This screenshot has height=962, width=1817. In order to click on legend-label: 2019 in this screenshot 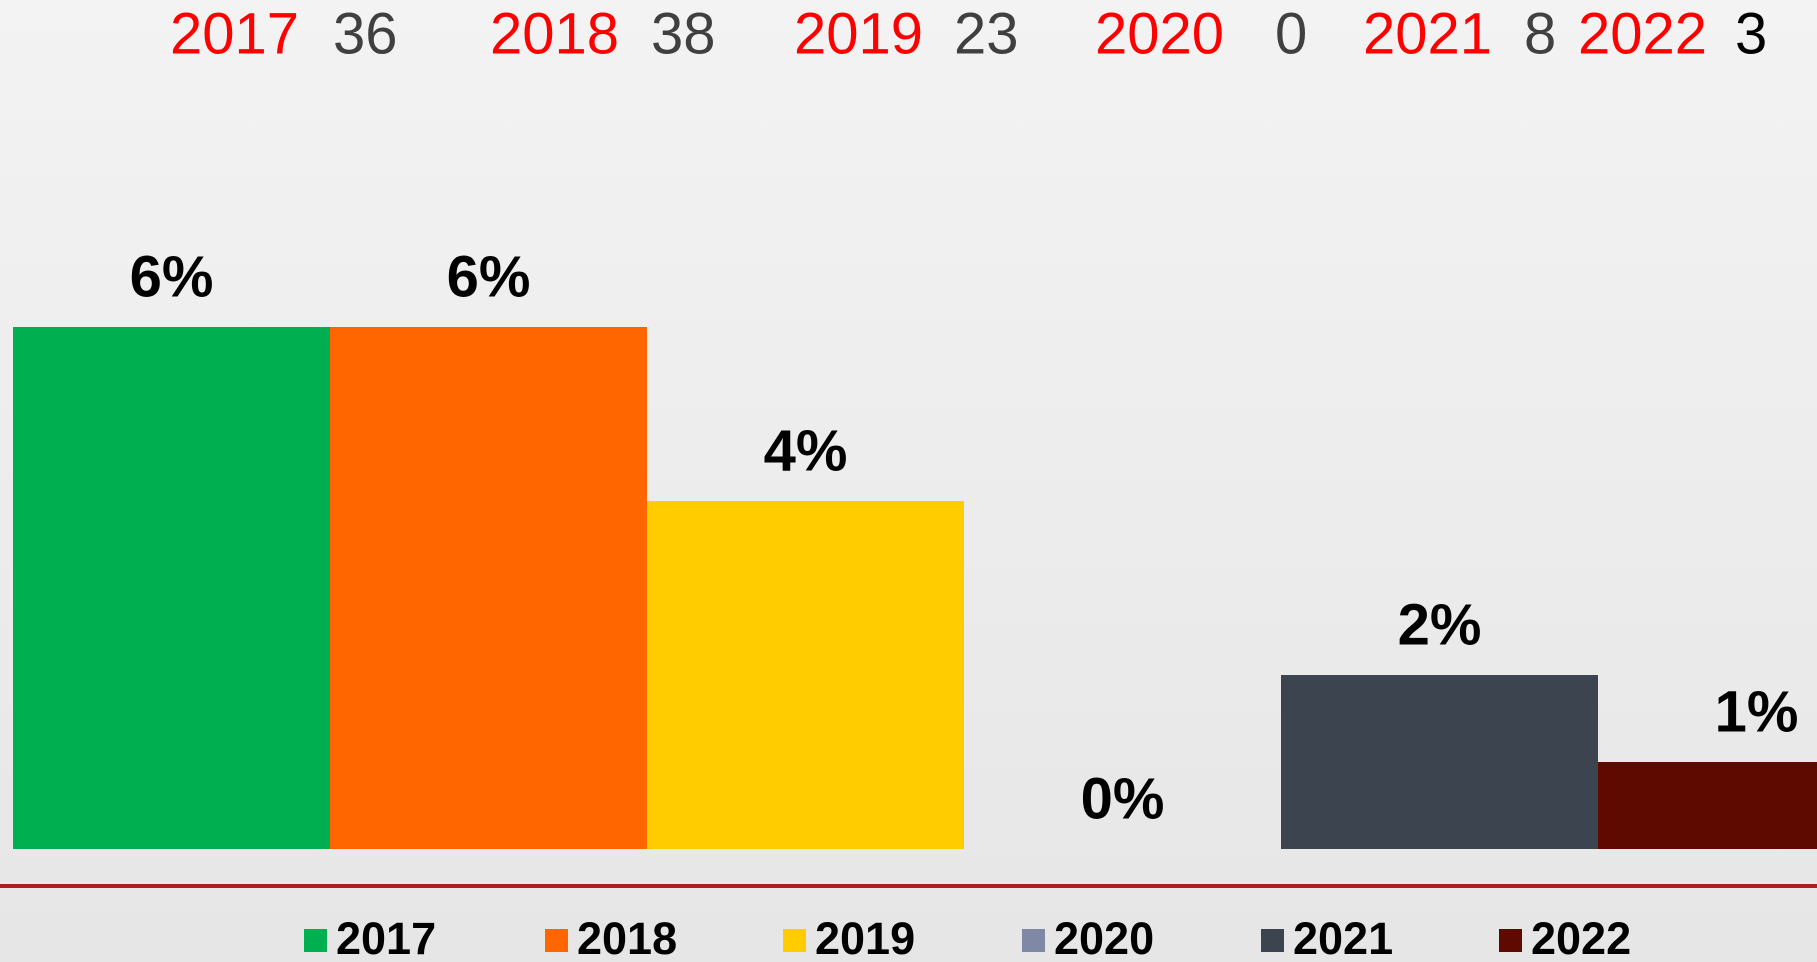, I will do `click(865, 937)`.